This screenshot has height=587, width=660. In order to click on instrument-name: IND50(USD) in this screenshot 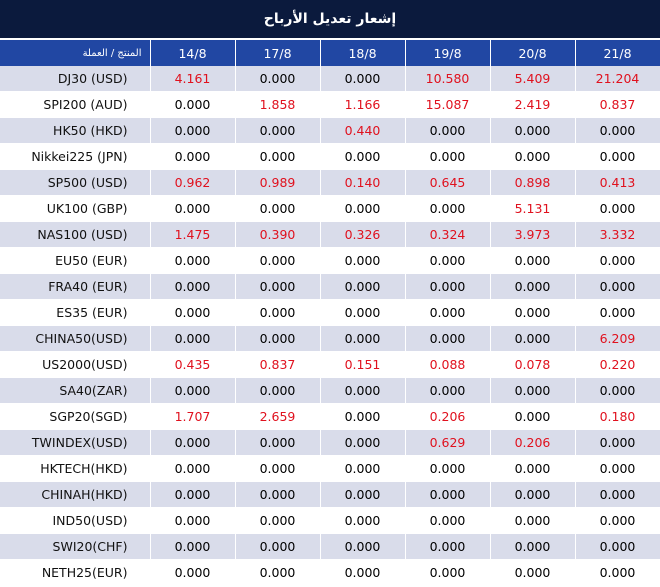, I will do `click(75, 520)`.